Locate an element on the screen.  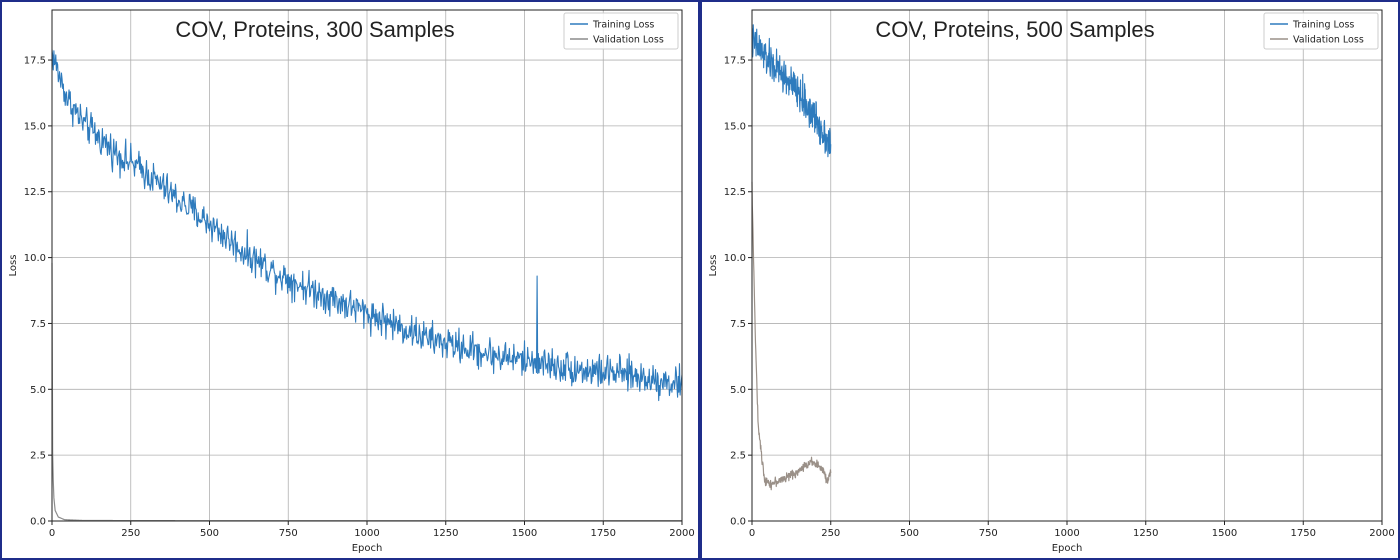
chart-title: COV, Proteins, 500 Samples is located at coordinates (1014, 29).